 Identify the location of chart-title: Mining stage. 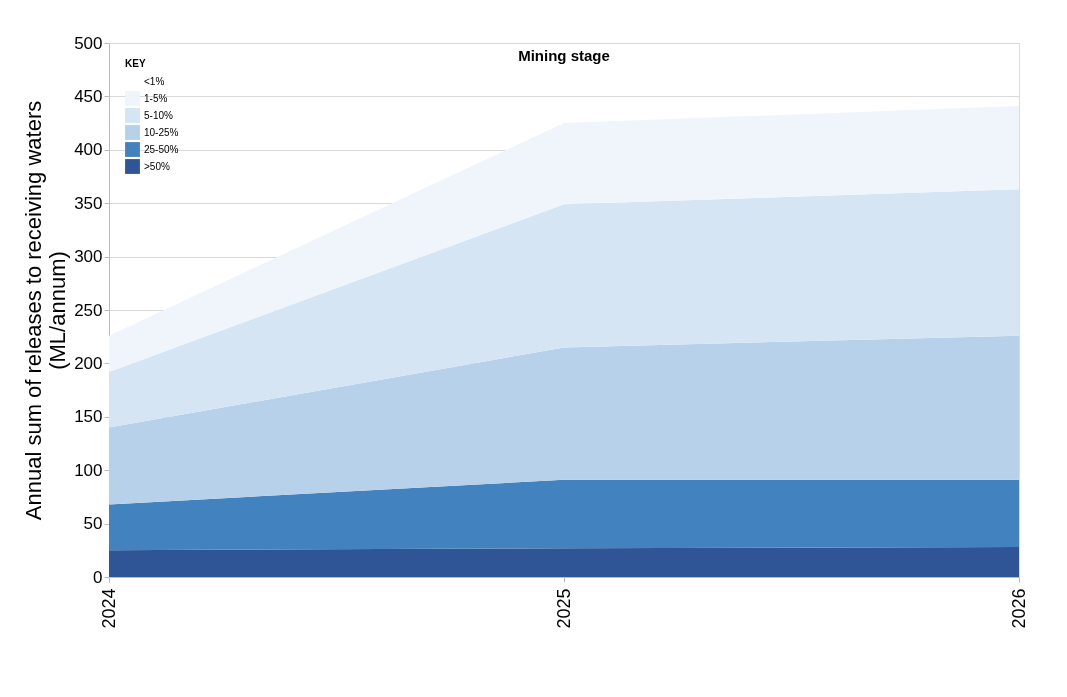
(564, 55).